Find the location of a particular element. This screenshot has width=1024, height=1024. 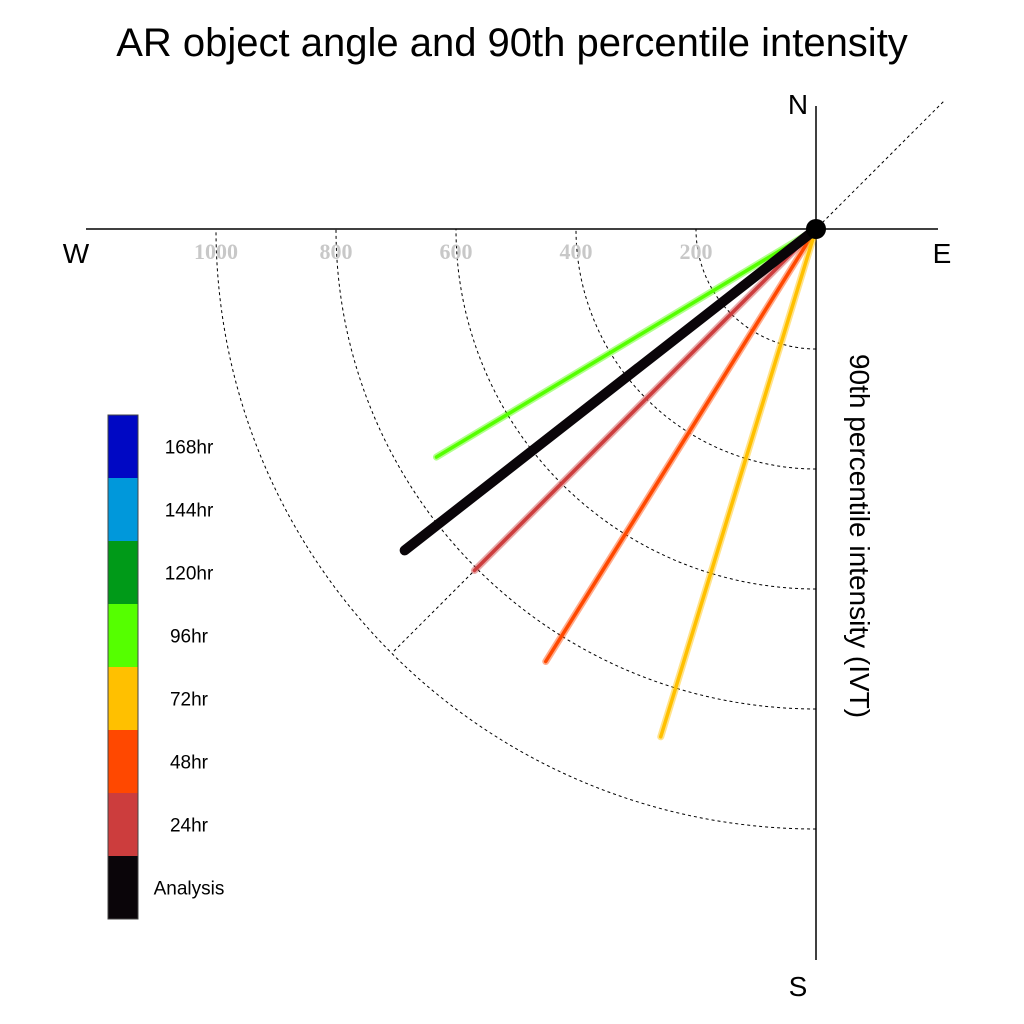

vector-48hr is located at coordinates (680, 445).